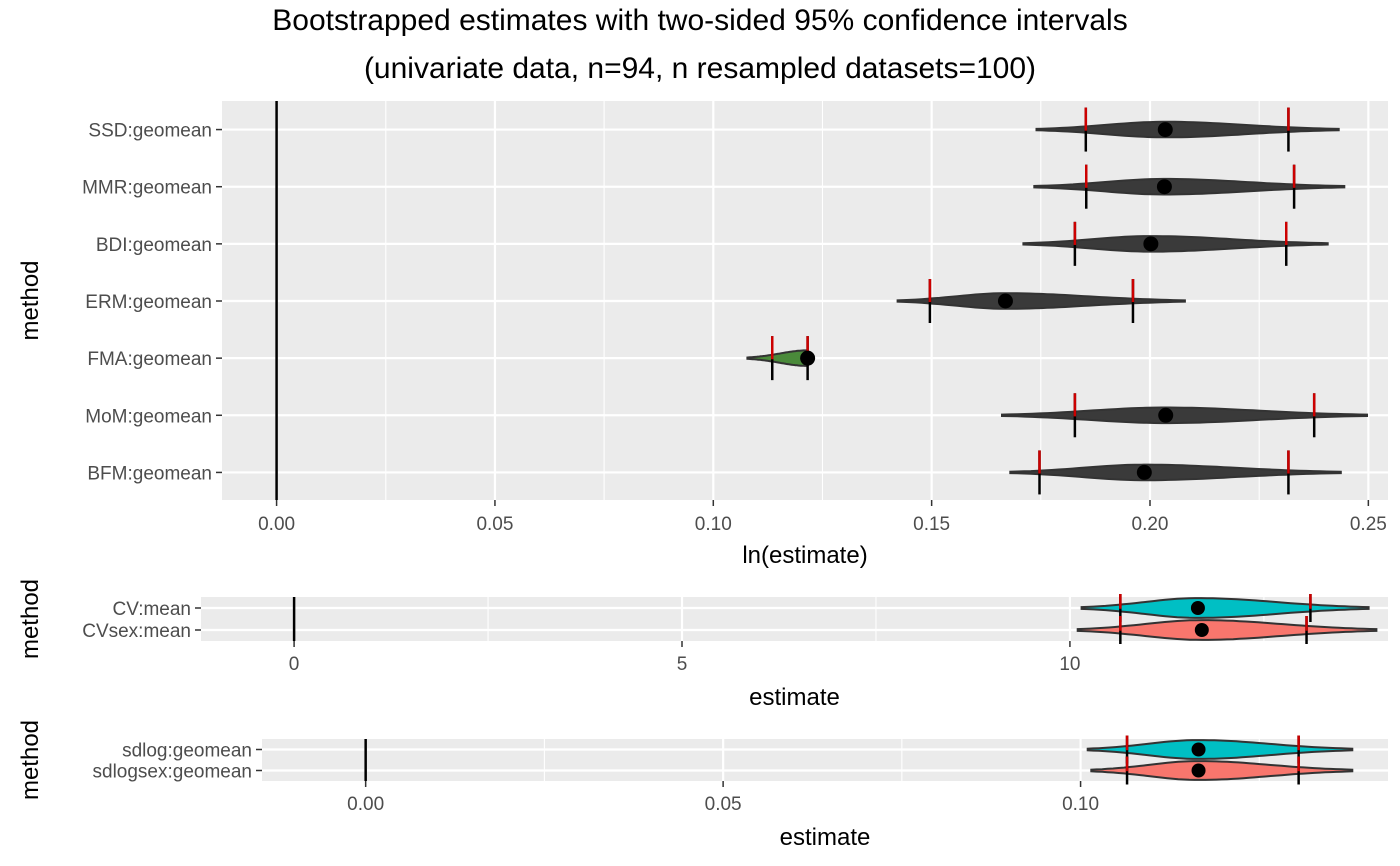  Describe the element at coordinates (152, 609) in the screenshot. I see `y-tick-label: CV:mean` at that location.